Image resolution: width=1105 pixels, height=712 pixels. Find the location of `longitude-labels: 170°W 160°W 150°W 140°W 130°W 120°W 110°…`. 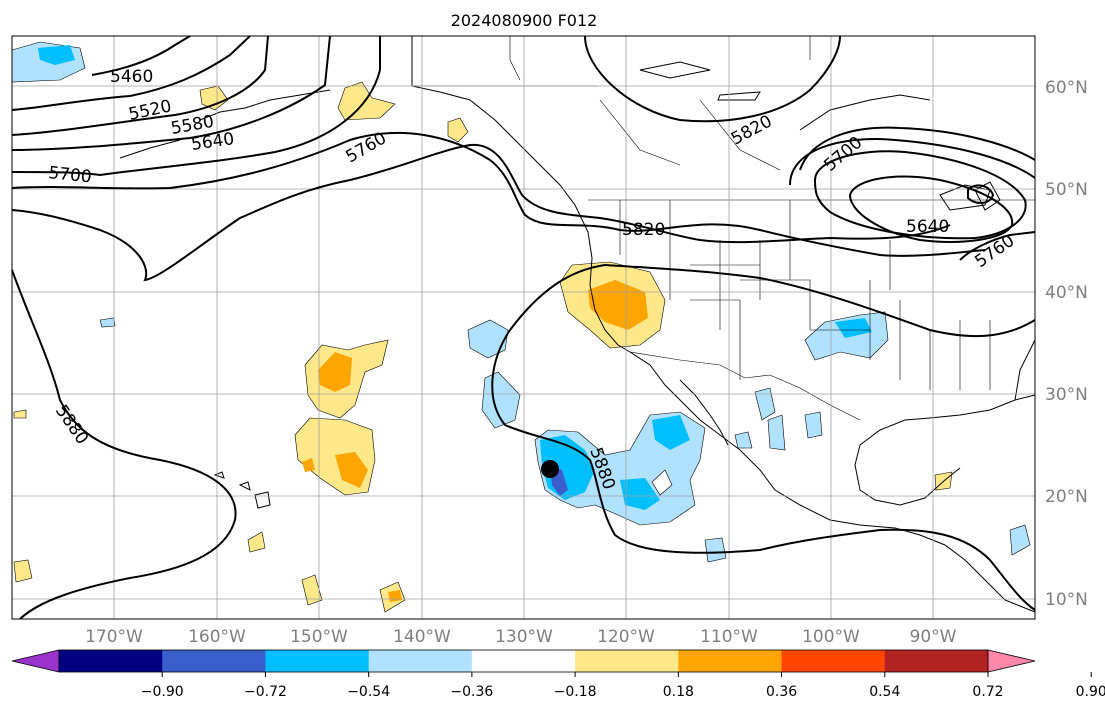

longitude-labels: 170°W 160°W 150°W 140°W 130°W 120°W 110°… is located at coordinates (521, 637).